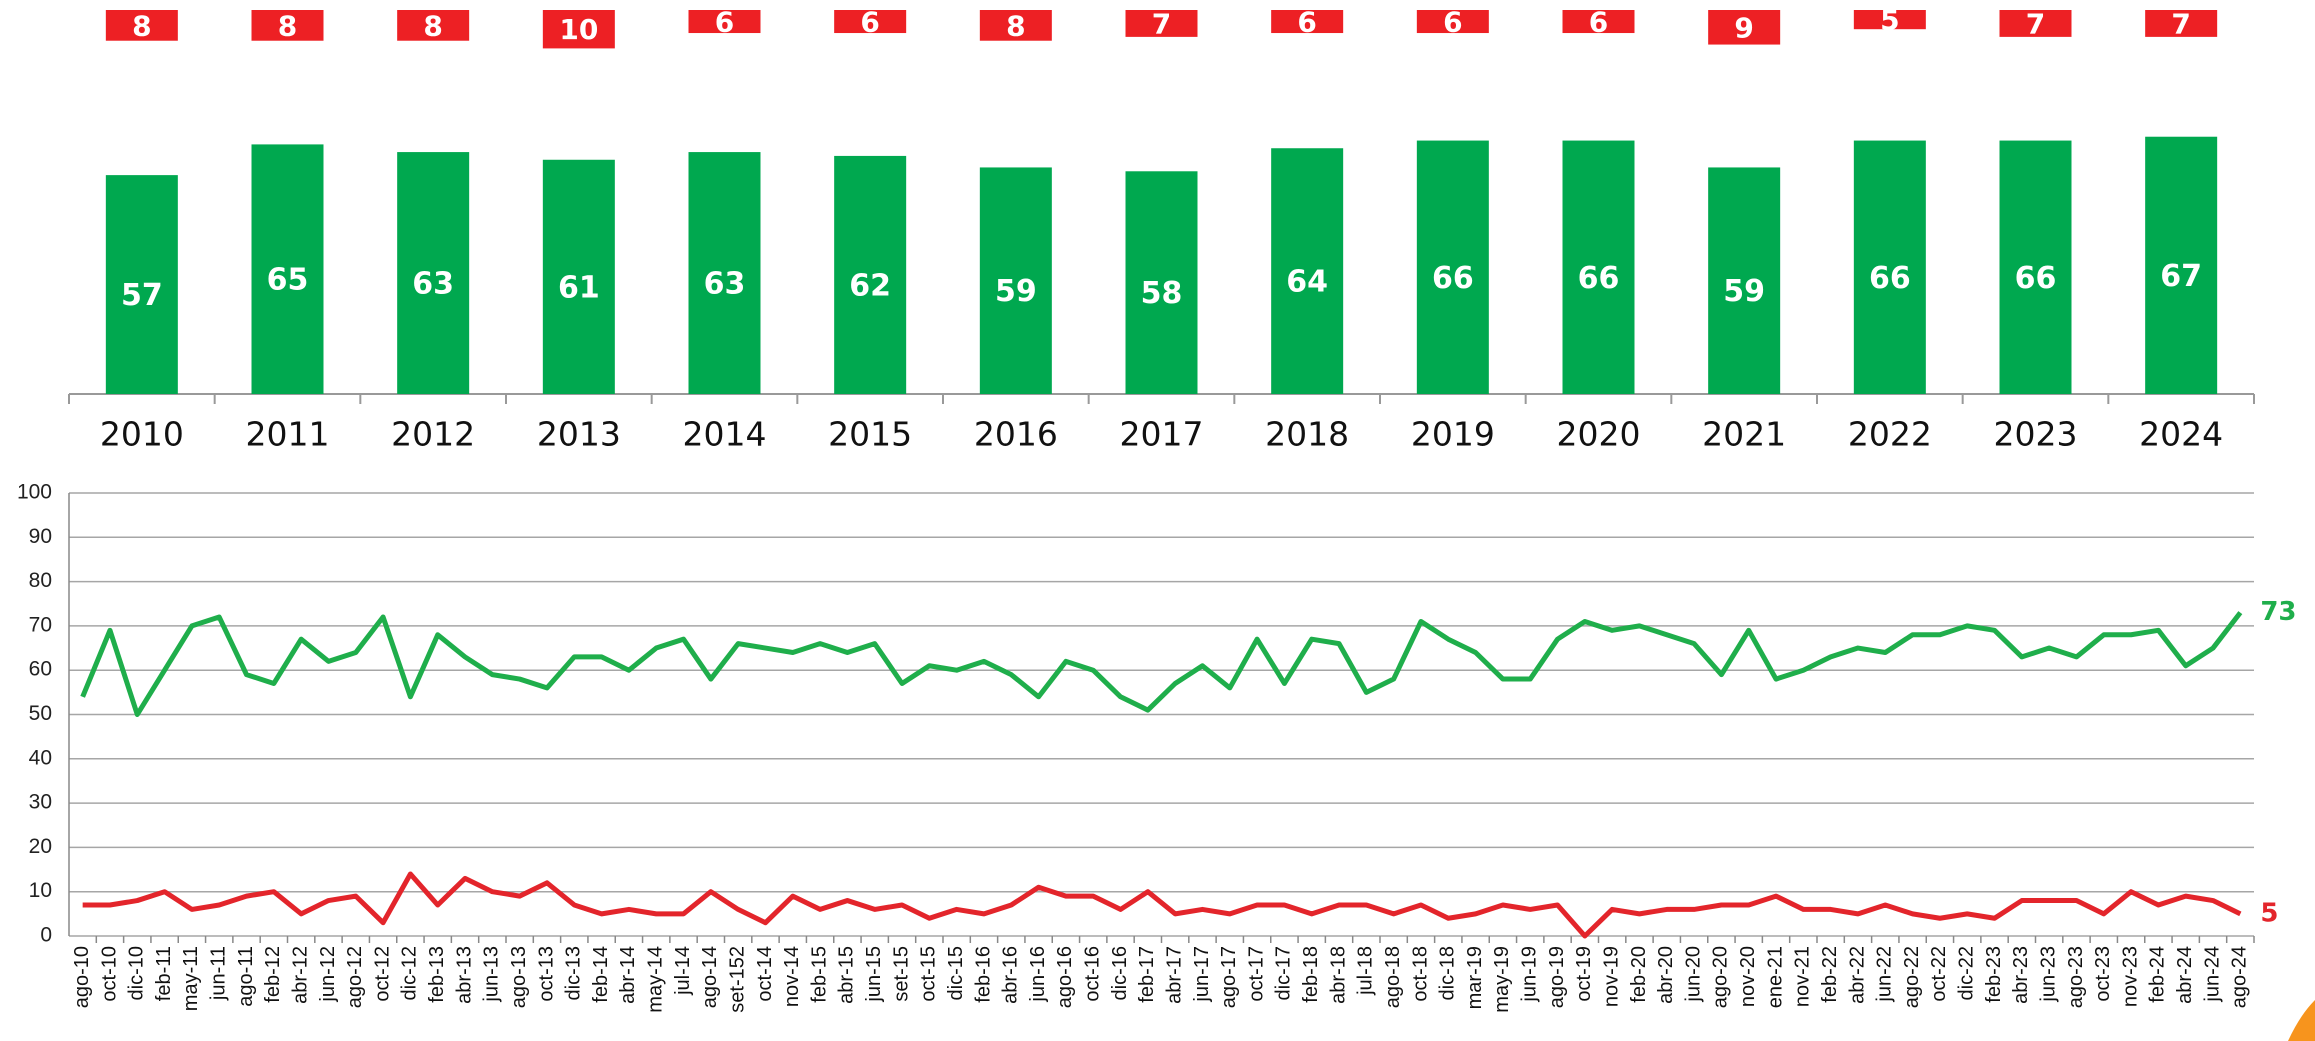 The height and width of the screenshot is (1041, 2315). I want to click on x-tick-label: ago-16, so click(1065, 977).